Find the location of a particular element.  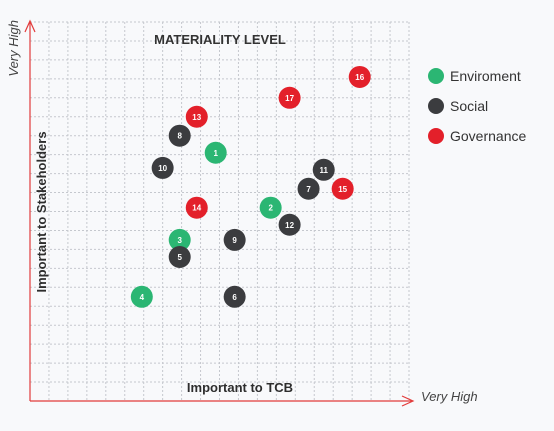

legend-item: Governance is located at coordinates (477, 136).